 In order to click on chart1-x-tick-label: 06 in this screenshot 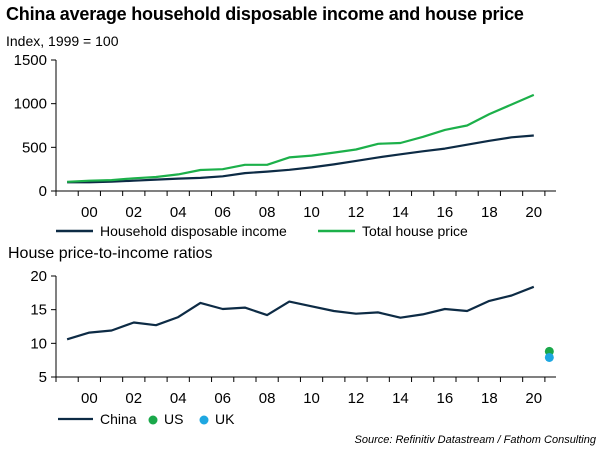, I will do `click(222, 212)`.